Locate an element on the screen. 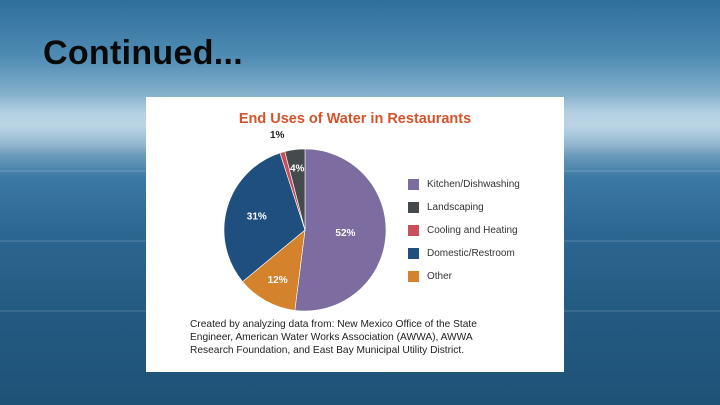  slice-label: 1% is located at coordinates (277, 135).